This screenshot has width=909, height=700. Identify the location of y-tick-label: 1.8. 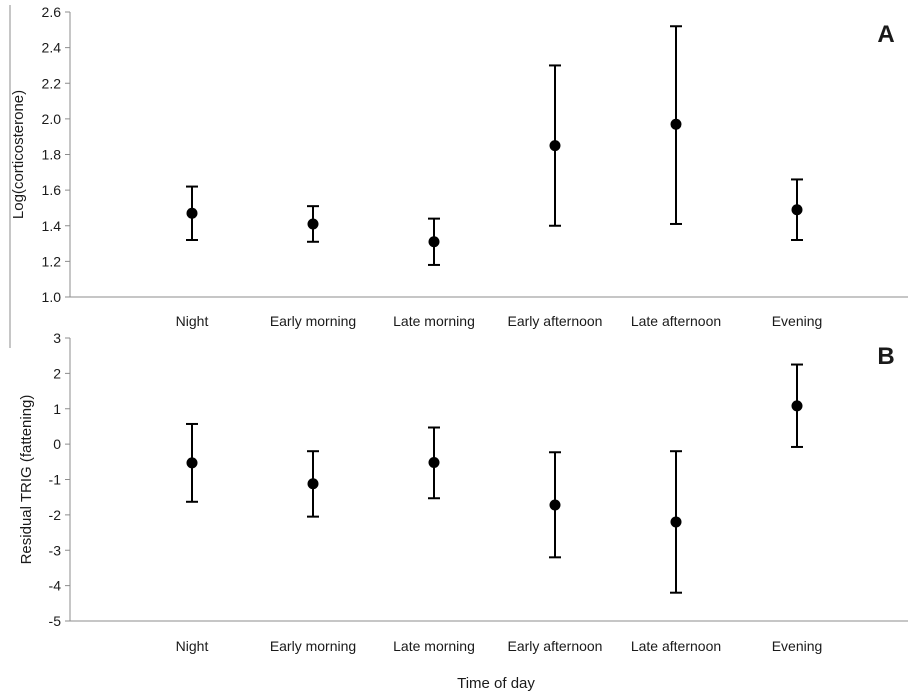
(52, 155).